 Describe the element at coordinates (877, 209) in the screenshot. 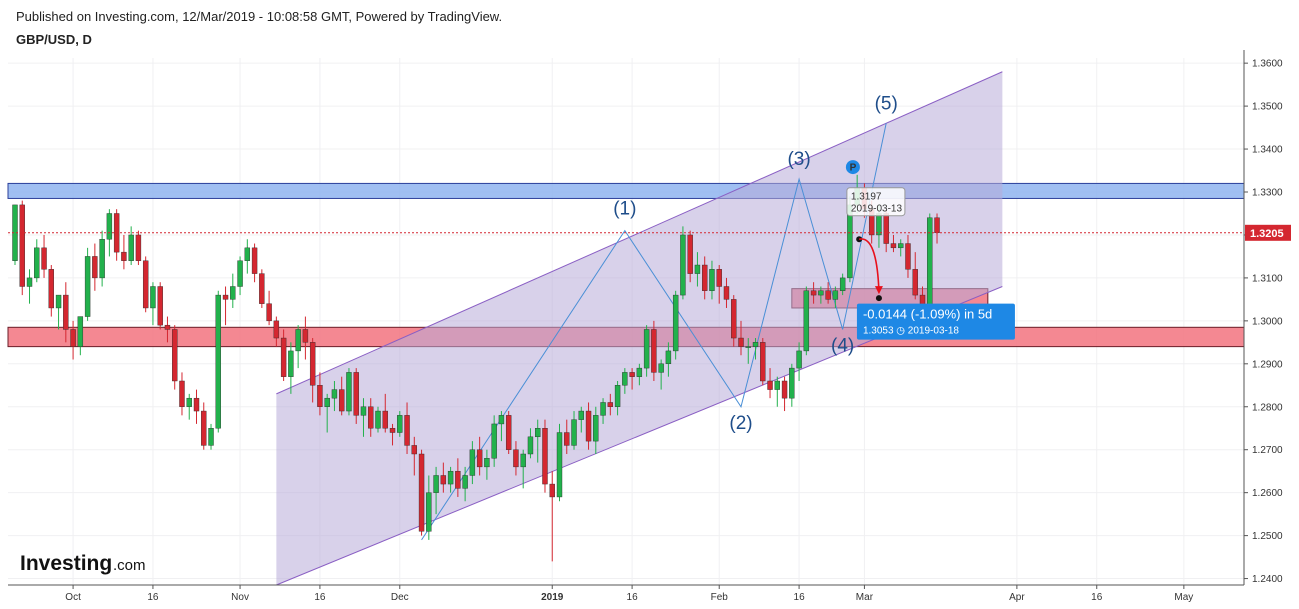

I see `tooltip-date: 2019-03-13` at that location.